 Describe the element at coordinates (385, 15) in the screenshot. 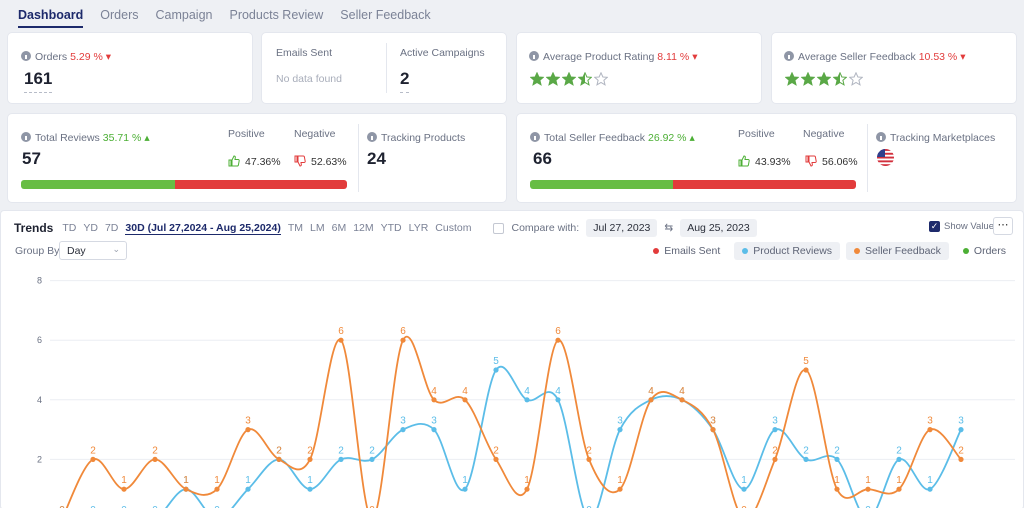

I see `tab-seller-feedback: Seller Feedback` at that location.